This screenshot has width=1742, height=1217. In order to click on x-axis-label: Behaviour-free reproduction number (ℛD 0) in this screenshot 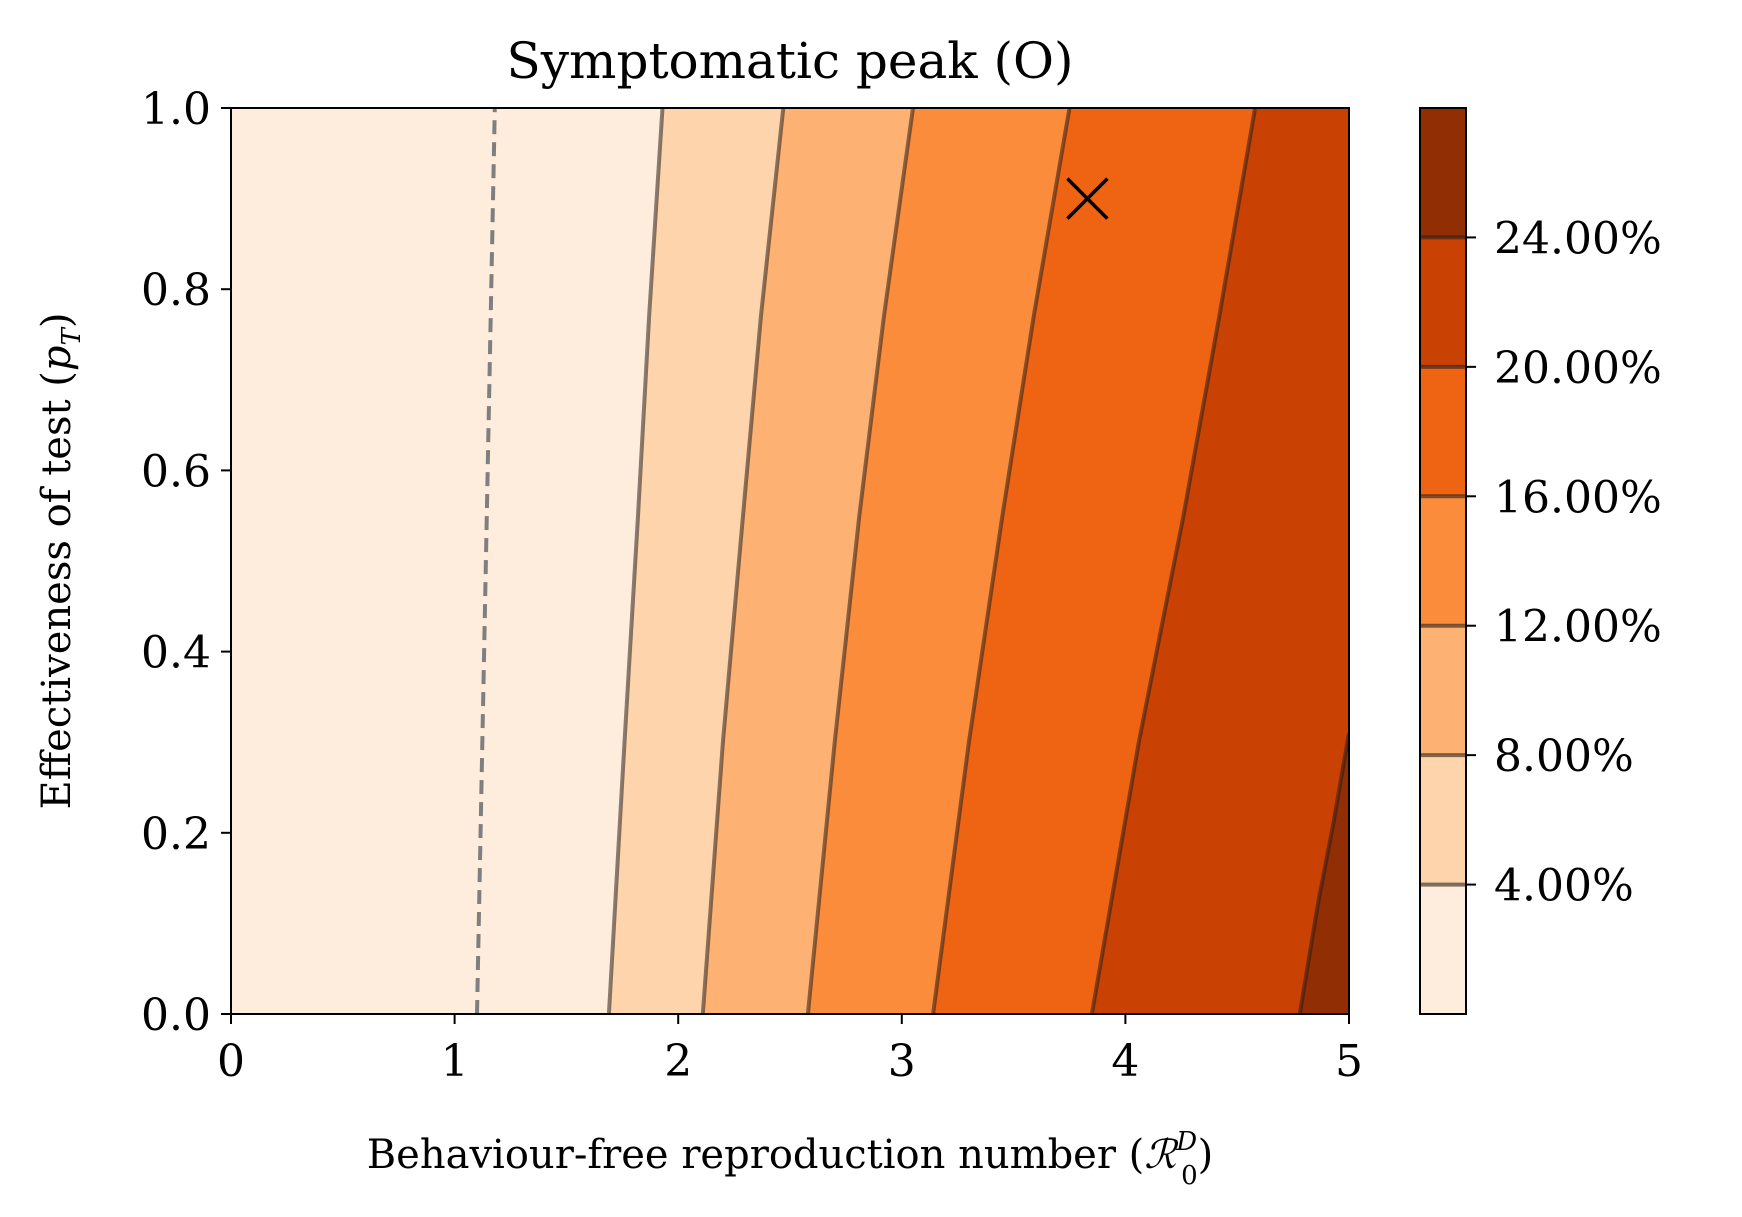, I will do `click(790, 1159)`.